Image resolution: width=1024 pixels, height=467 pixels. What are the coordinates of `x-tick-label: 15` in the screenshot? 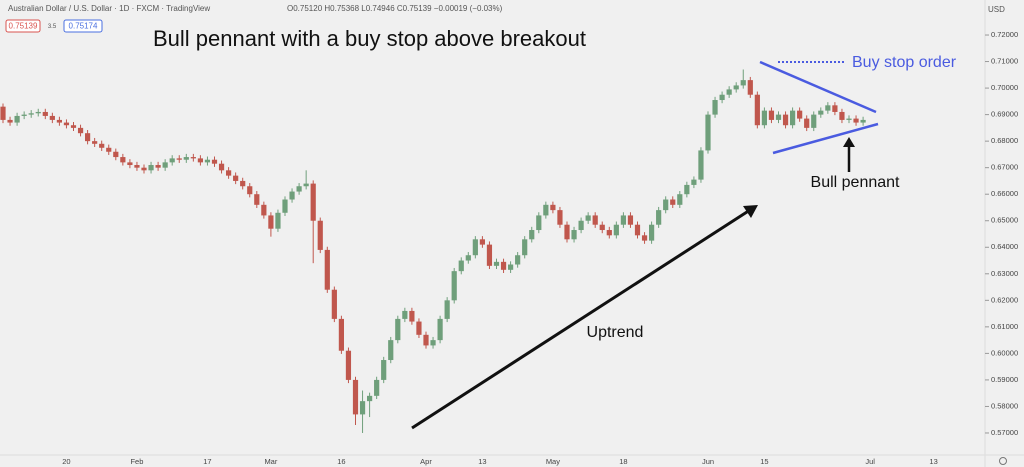 It's located at (764, 461).